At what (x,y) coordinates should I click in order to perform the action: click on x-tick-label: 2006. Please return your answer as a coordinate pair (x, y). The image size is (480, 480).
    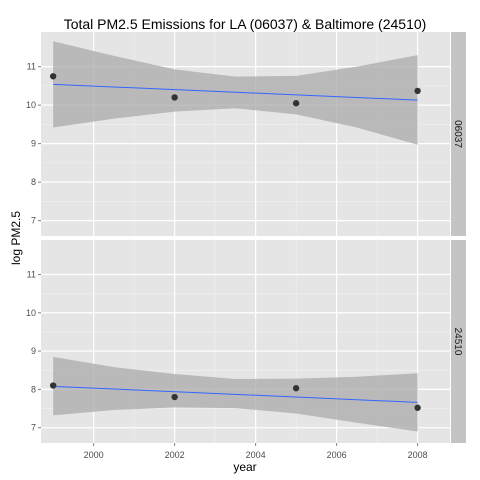
    Looking at the image, I should click on (337, 455).